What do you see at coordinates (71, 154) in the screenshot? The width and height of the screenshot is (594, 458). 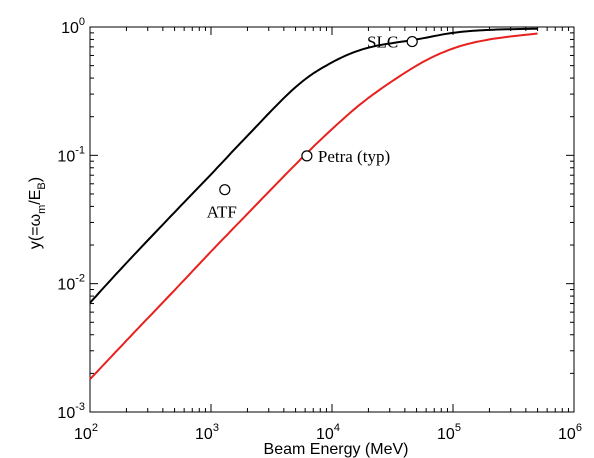 I see `y-tick-label: 10⁻¹` at bounding box center [71, 154].